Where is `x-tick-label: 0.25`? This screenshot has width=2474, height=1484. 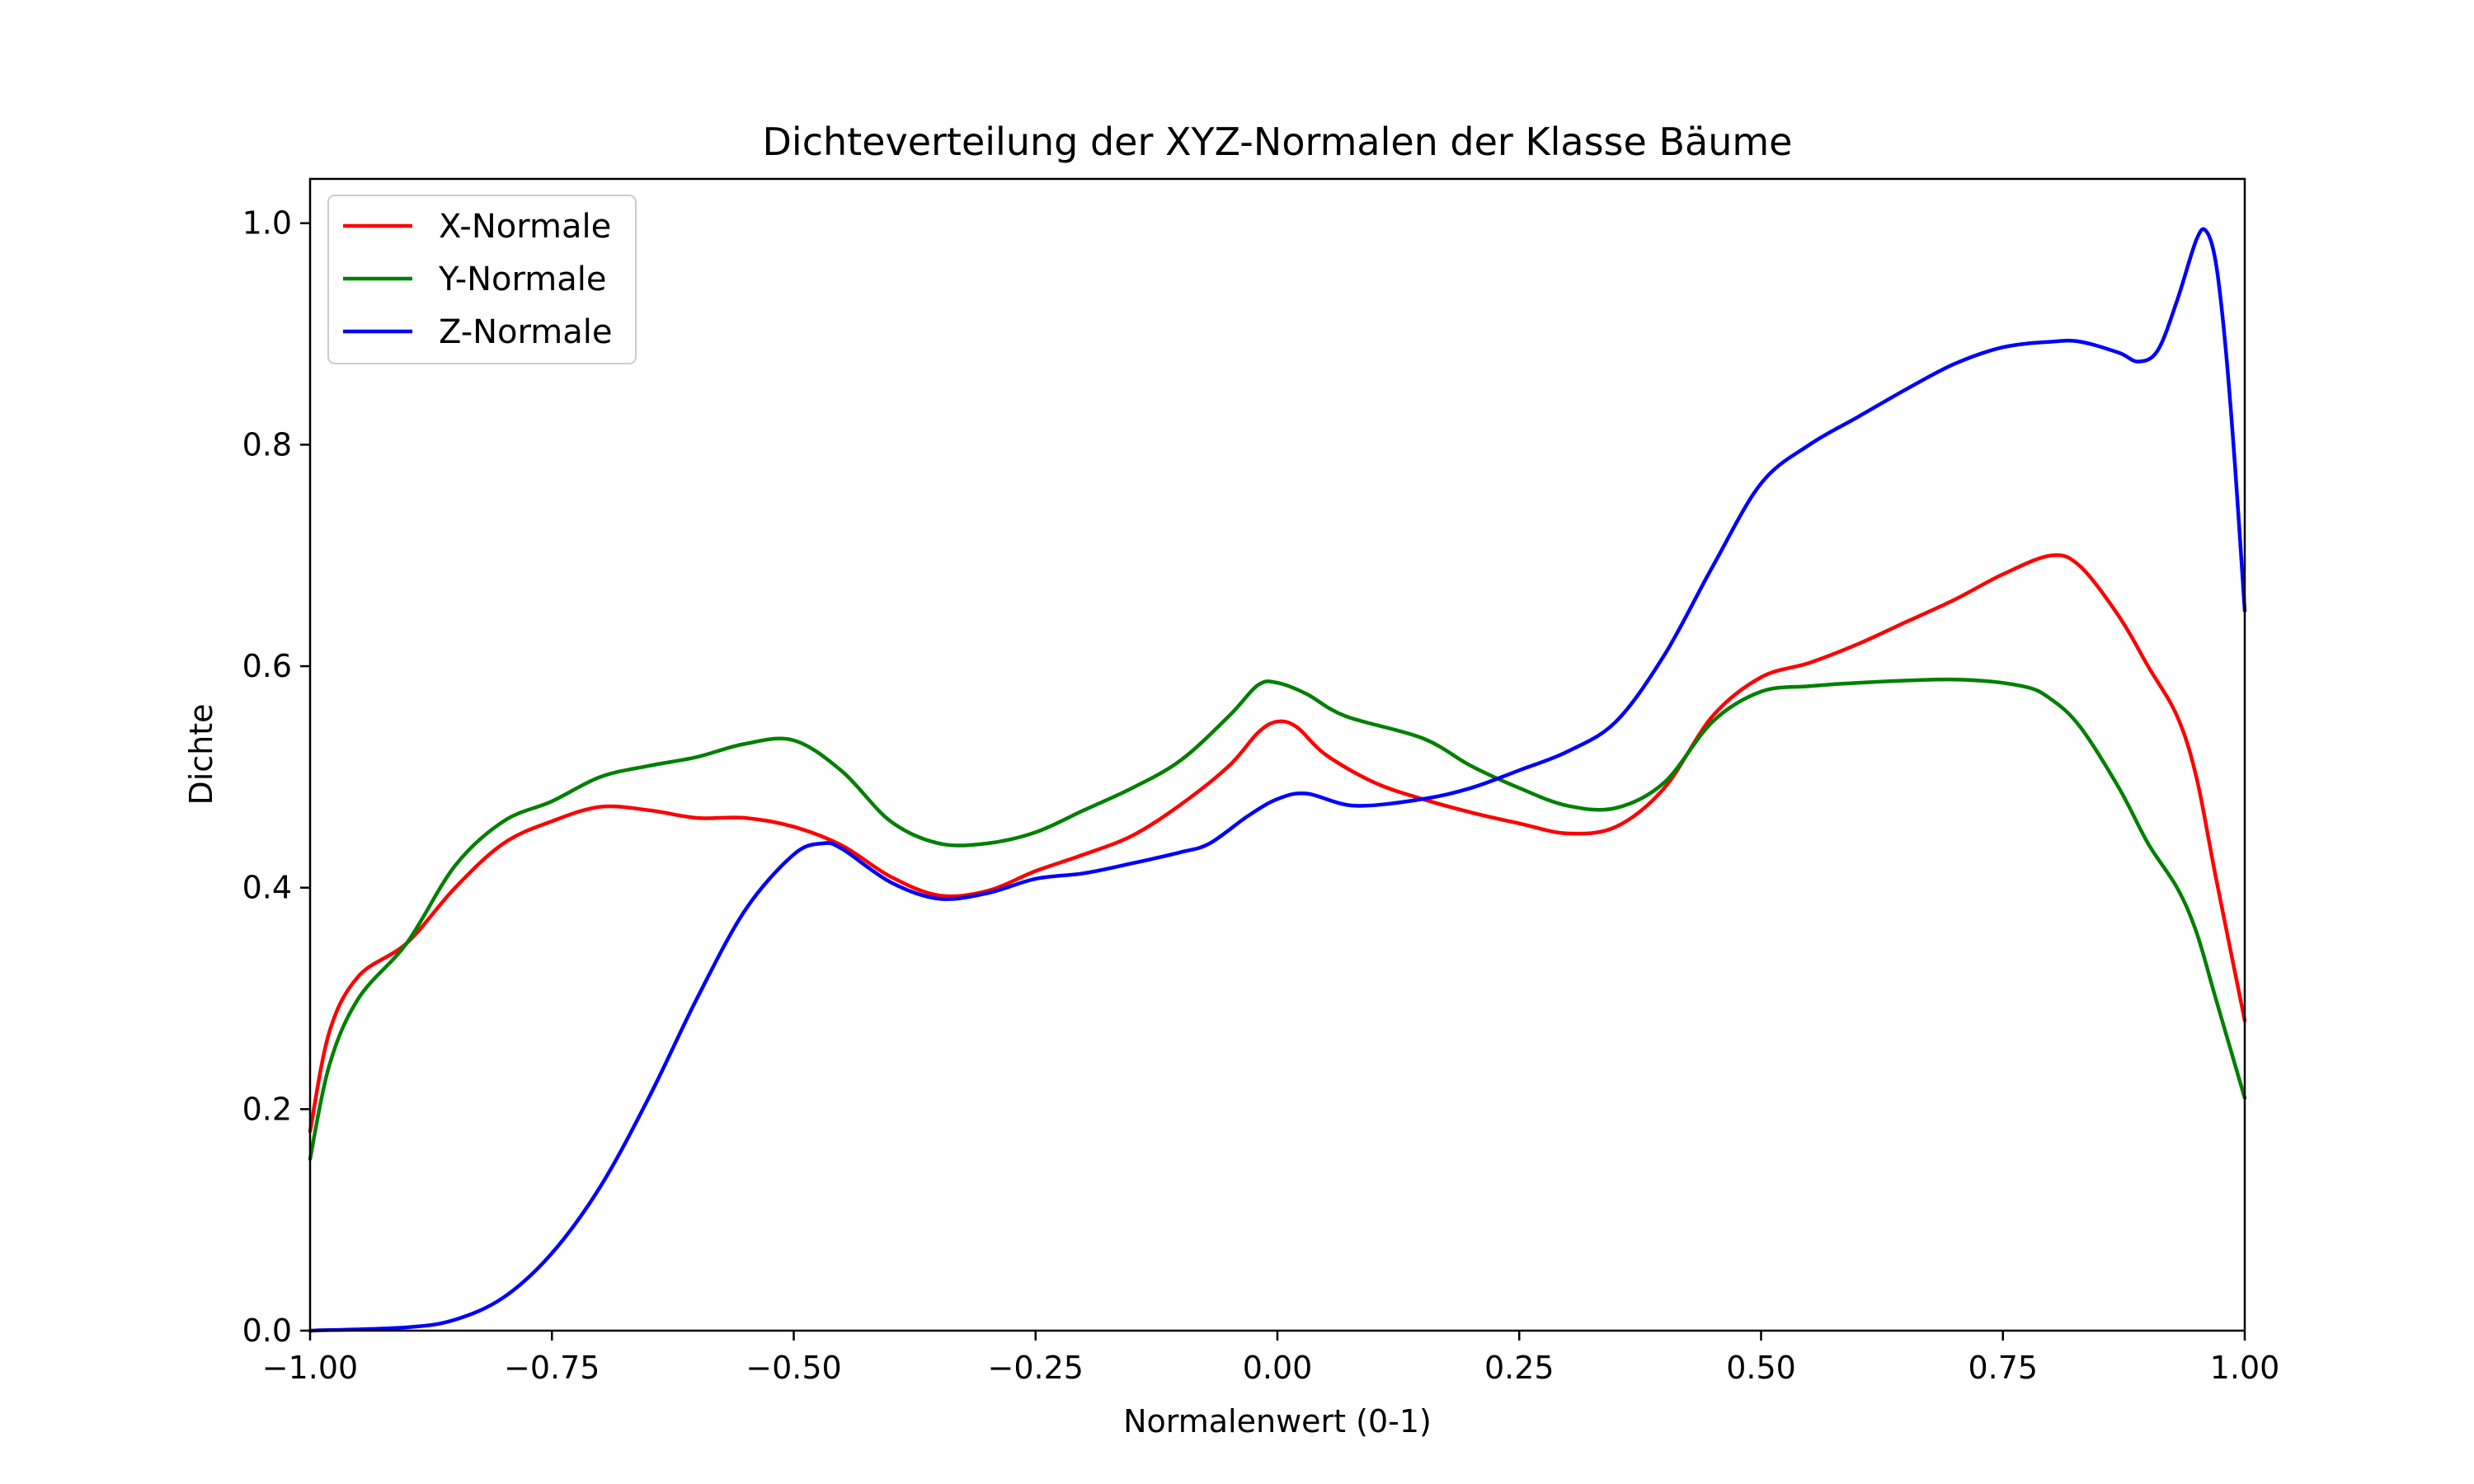 x-tick-label: 0.25 is located at coordinates (1519, 1368).